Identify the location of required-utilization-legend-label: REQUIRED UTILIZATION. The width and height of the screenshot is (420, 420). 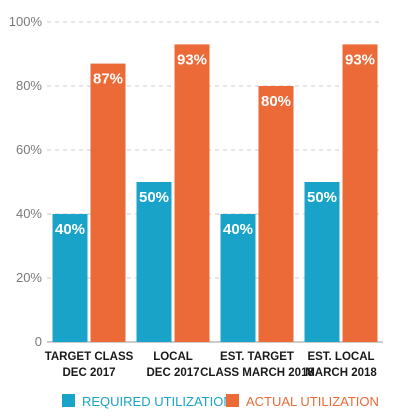
(157, 401).